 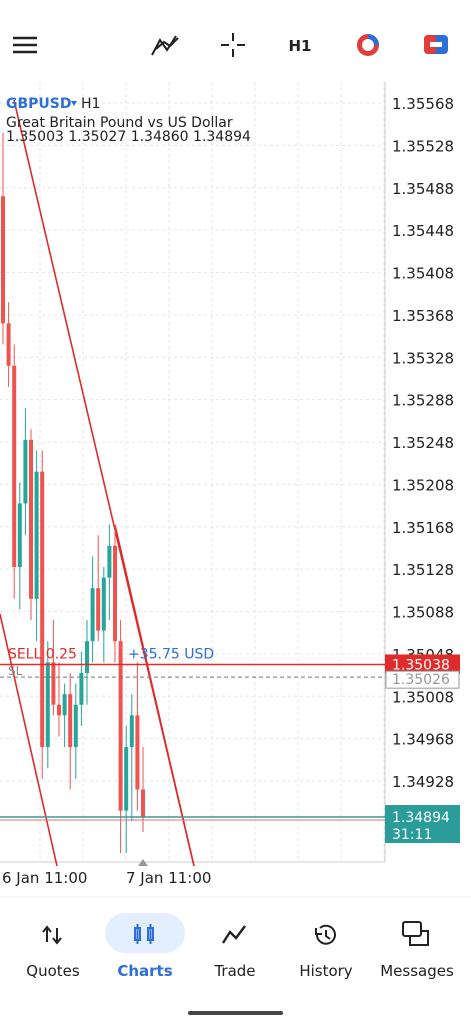 I want to click on price-label: 1.35008, so click(x=423, y=697).